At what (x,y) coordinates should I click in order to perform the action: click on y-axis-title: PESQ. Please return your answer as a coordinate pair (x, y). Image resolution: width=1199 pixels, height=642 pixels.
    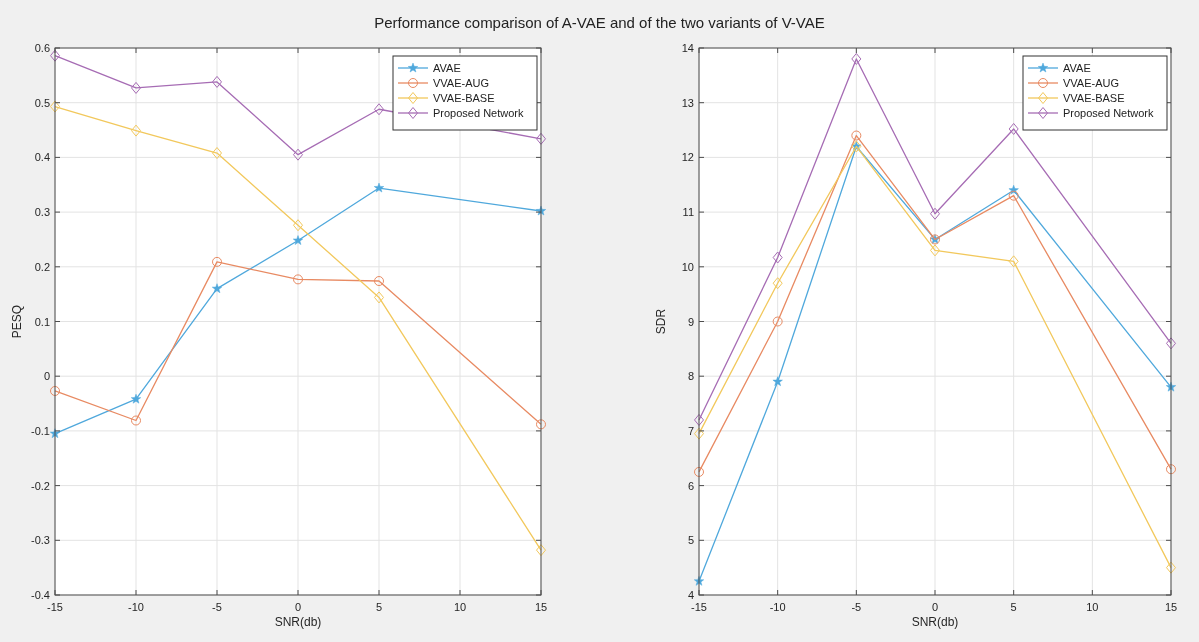
    Looking at the image, I should click on (17, 321).